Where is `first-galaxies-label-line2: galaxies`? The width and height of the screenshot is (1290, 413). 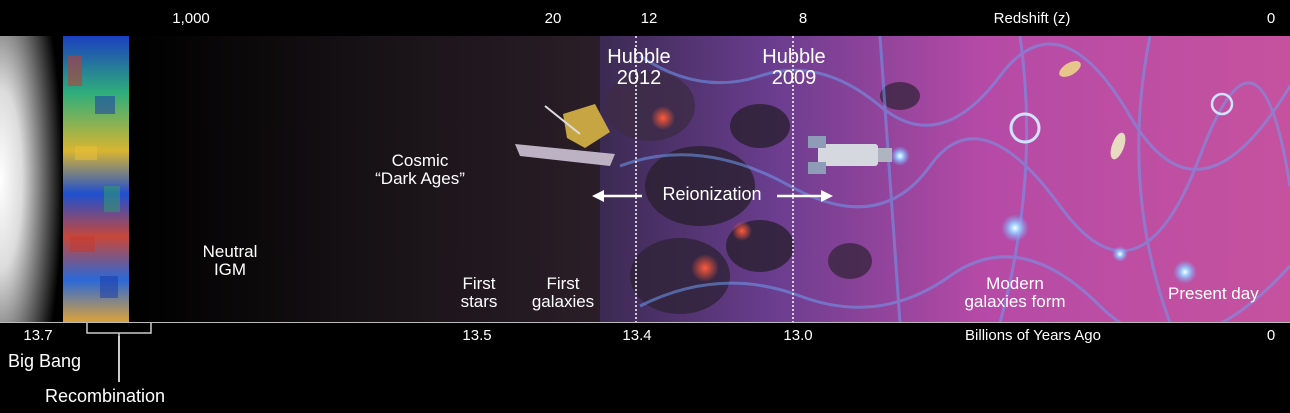 first-galaxies-label-line2: galaxies is located at coordinates (563, 301).